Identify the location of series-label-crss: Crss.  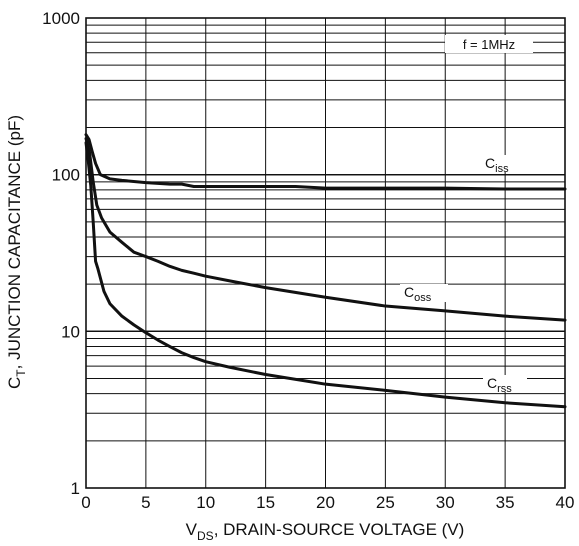
(499, 385).